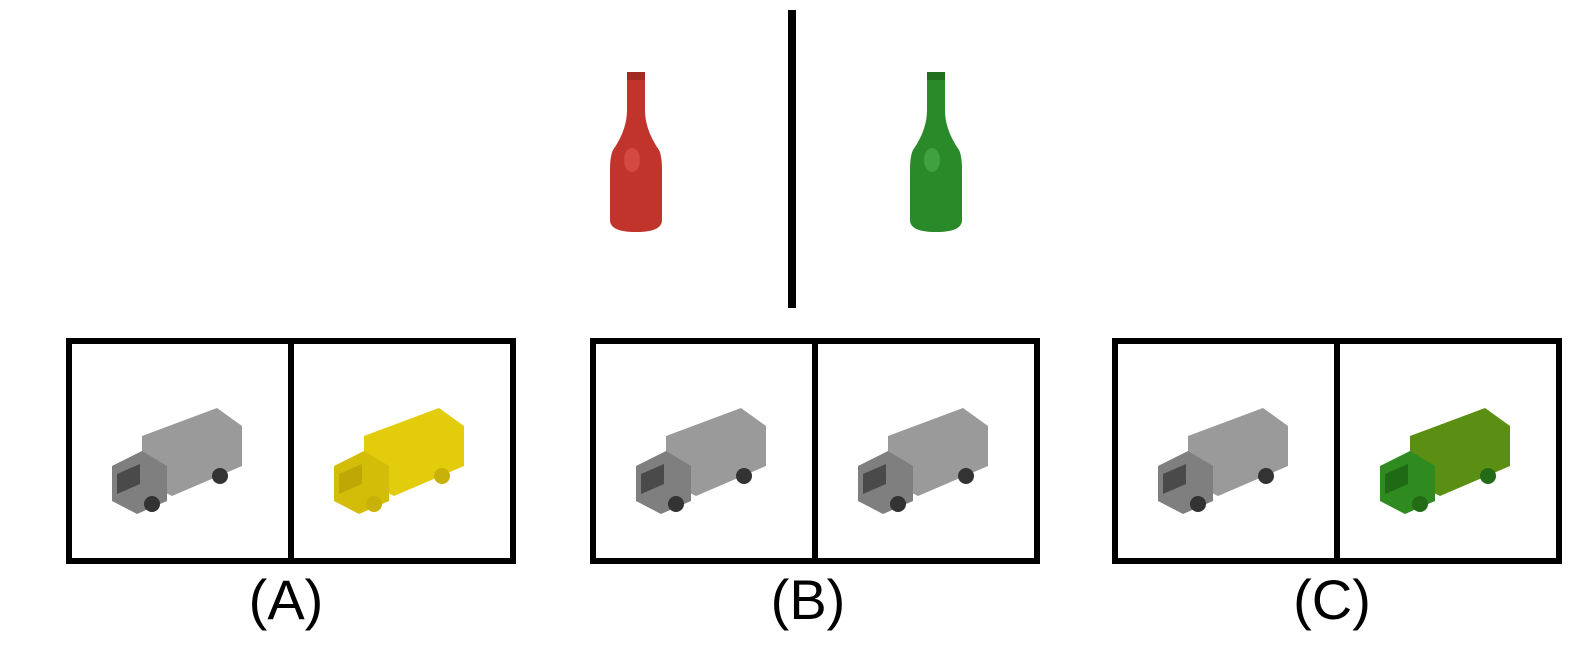 Image resolution: width=1584 pixels, height=650 pixels. What do you see at coordinates (936, 152) in the screenshot?
I see `green-bottle-icon` at bounding box center [936, 152].